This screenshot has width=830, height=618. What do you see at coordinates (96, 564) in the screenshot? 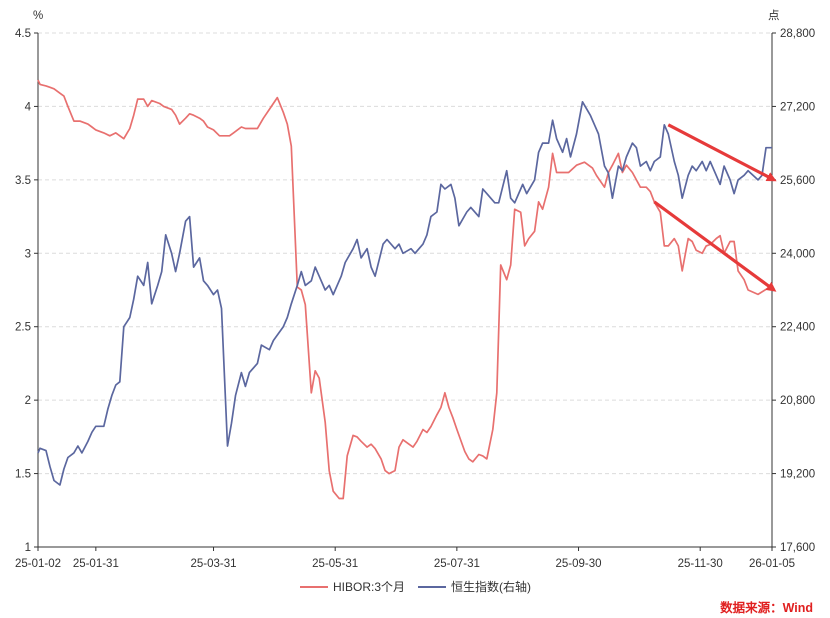
I see `x-tick-label: 25-01-31` at bounding box center [96, 564].